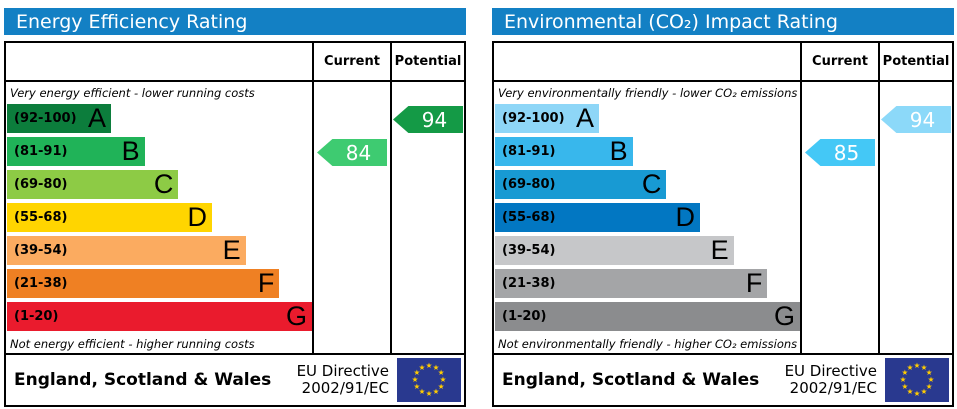 The width and height of the screenshot is (957, 409). I want to click on header-spacer, so click(159, 61).